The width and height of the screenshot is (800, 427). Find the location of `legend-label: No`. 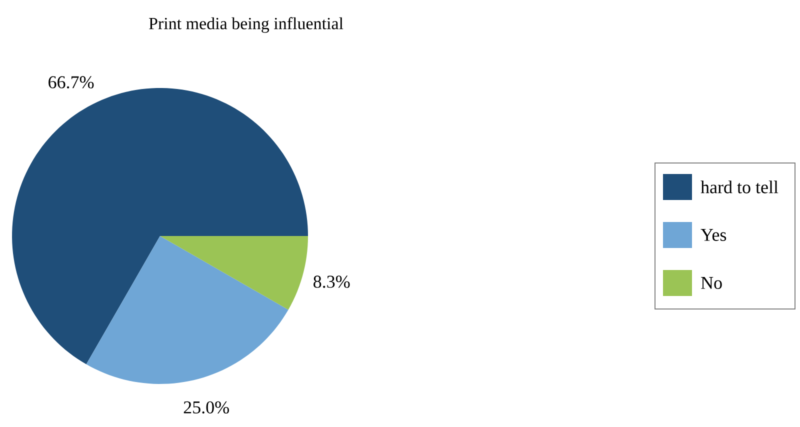

legend-label: No is located at coordinates (711, 282).